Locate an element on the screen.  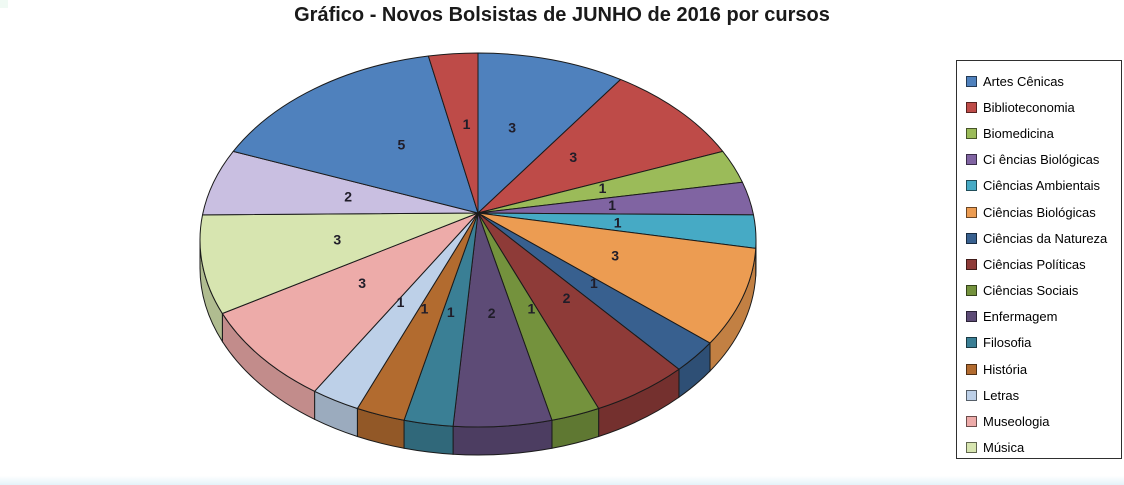
legend-item-label: História is located at coordinates (1005, 369).